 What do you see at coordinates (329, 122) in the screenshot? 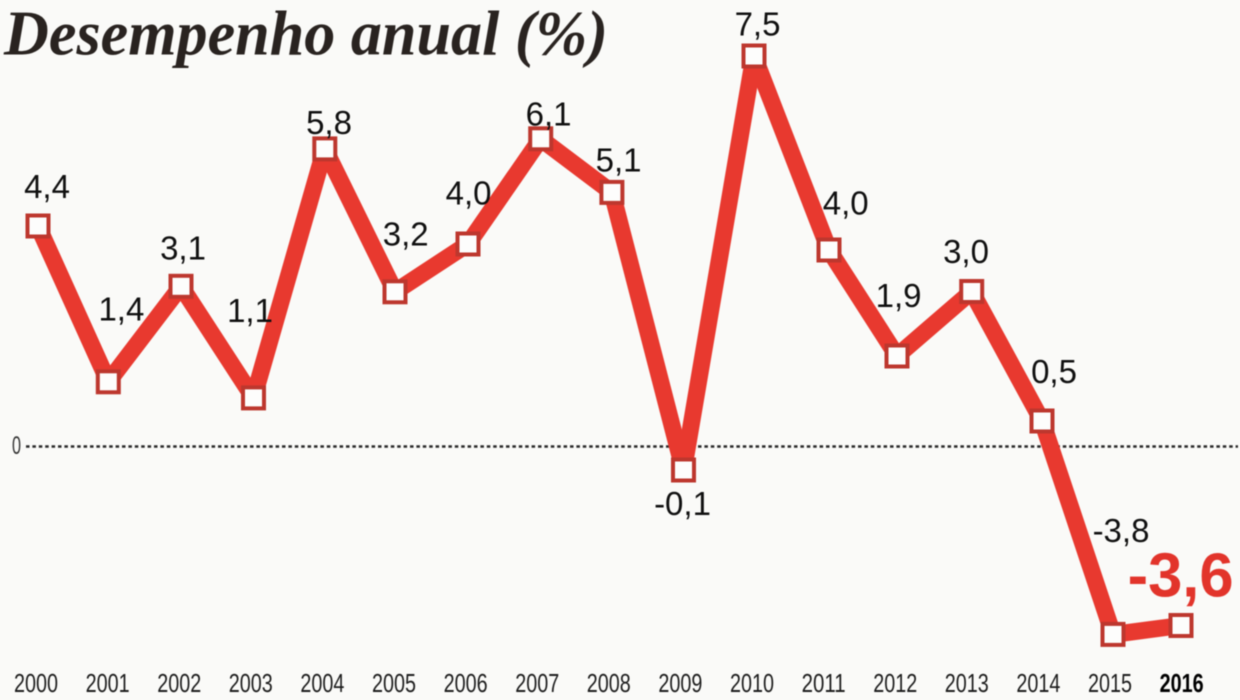
I see `svg-text: 5,8` at bounding box center [329, 122].